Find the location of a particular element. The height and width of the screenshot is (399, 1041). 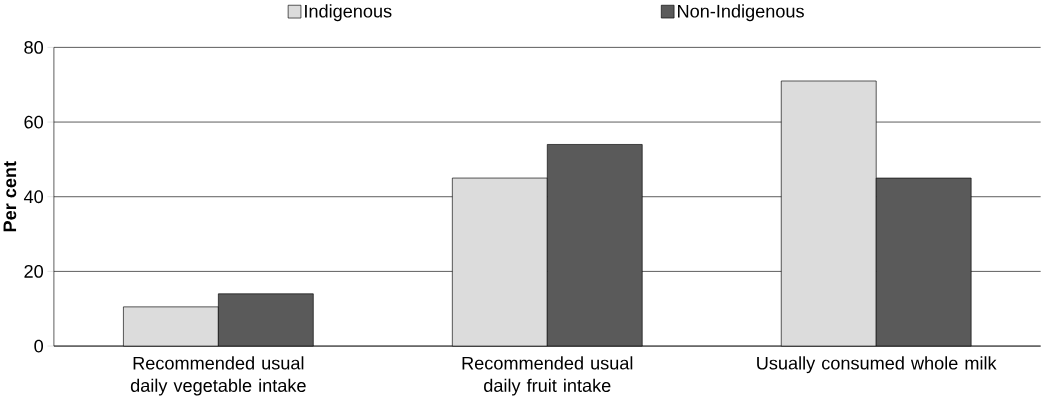

y-tick-label: 20 is located at coordinates (34, 271).